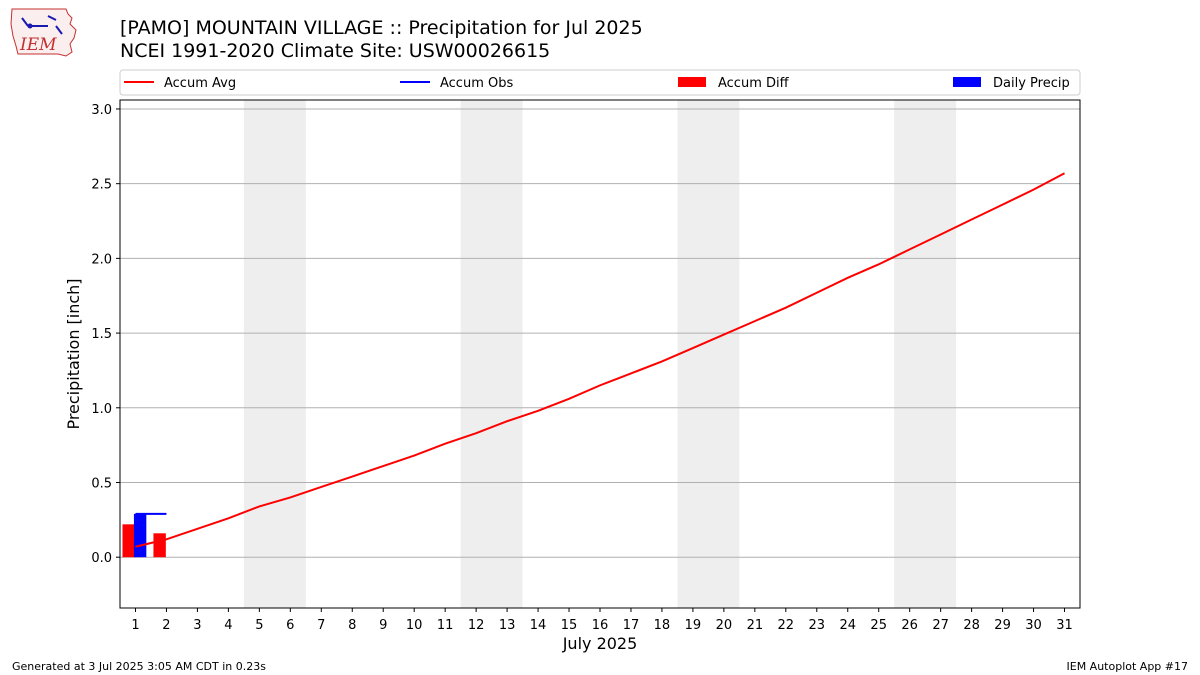 The width and height of the screenshot is (1200, 675). What do you see at coordinates (140, 535) in the screenshot?
I see `daily-precip-bar` at bounding box center [140, 535].